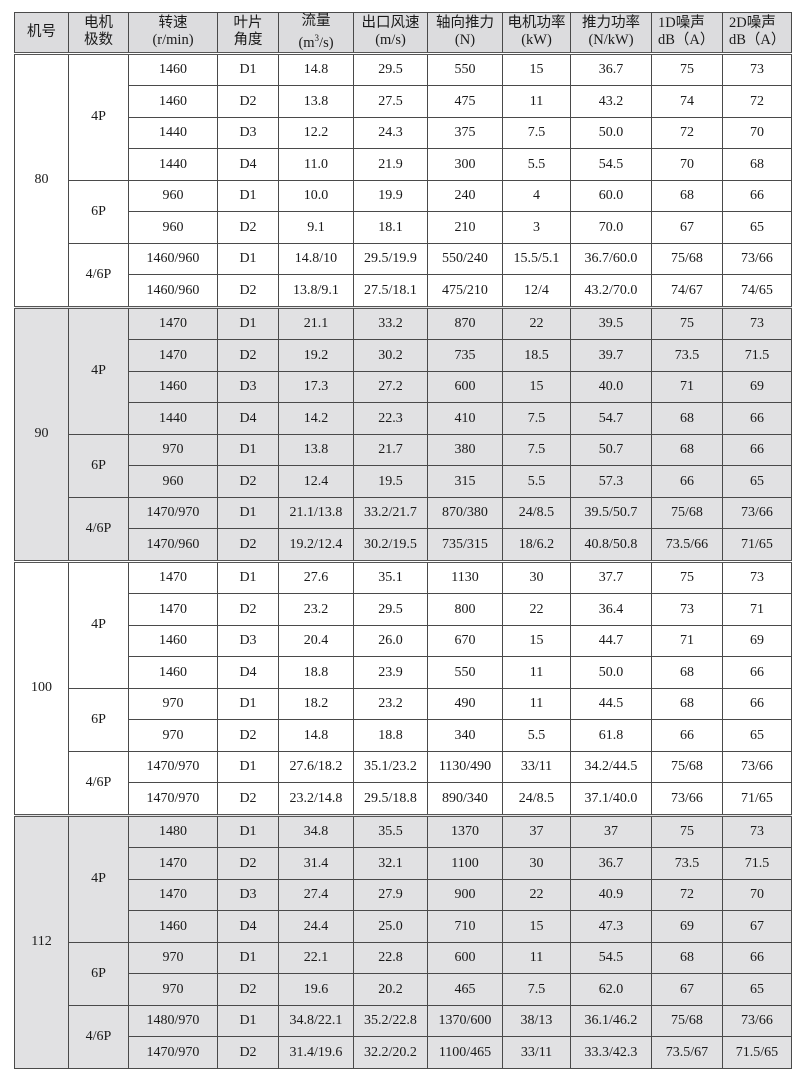  Describe the element at coordinates (390, 926) in the screenshot. I see `outlet-velocity-cell: 25.0` at that location.